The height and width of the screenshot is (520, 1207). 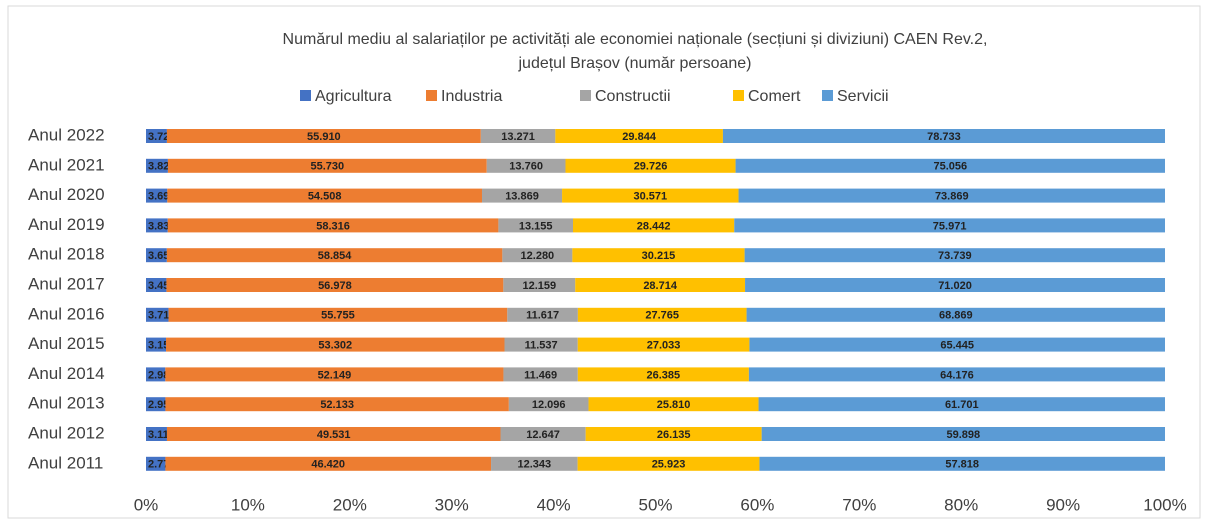 I want to click on x-tick-label: 80%, so click(x=961, y=504).